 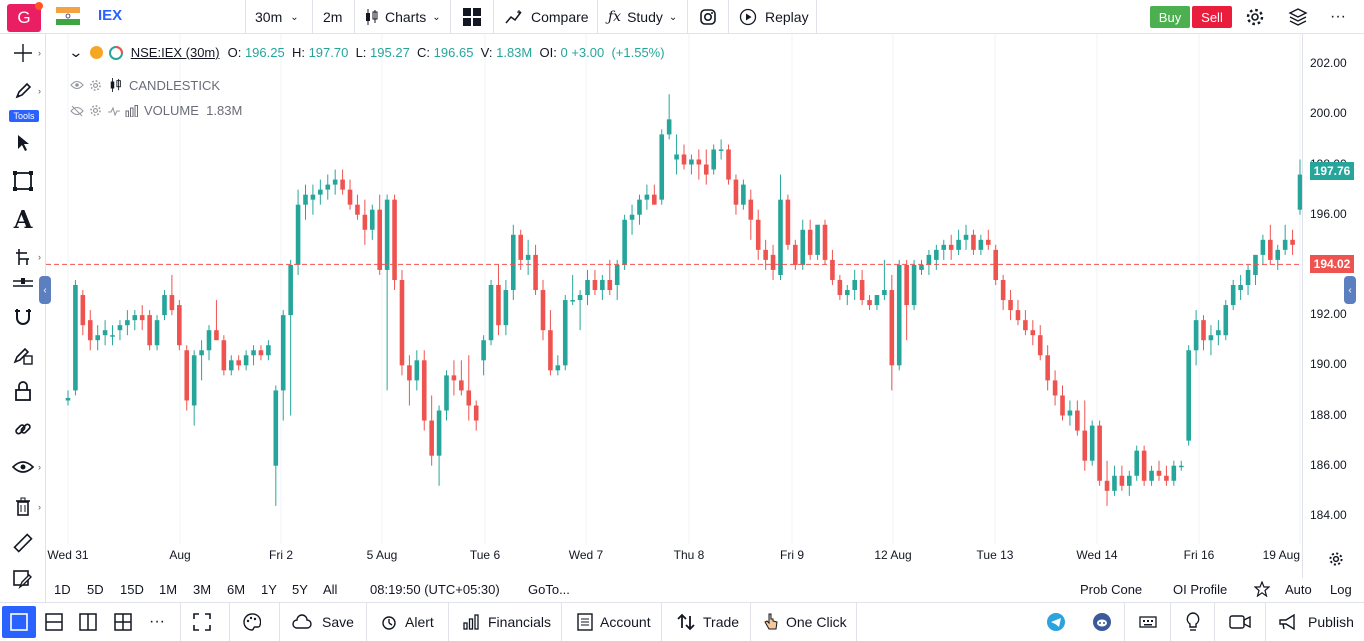 I want to click on user-avatar: G, so click(x=25, y=17).